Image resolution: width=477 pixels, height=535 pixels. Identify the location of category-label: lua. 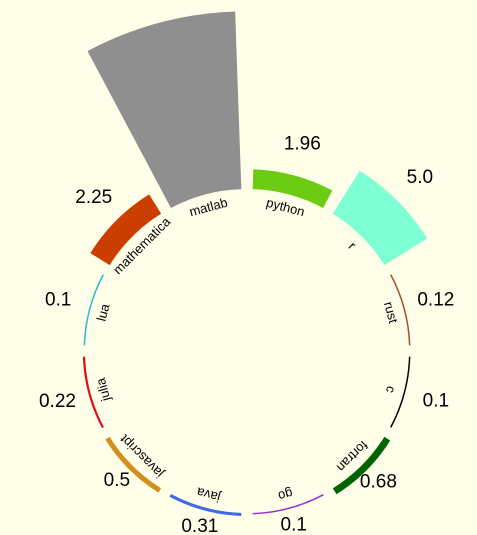
(103, 311).